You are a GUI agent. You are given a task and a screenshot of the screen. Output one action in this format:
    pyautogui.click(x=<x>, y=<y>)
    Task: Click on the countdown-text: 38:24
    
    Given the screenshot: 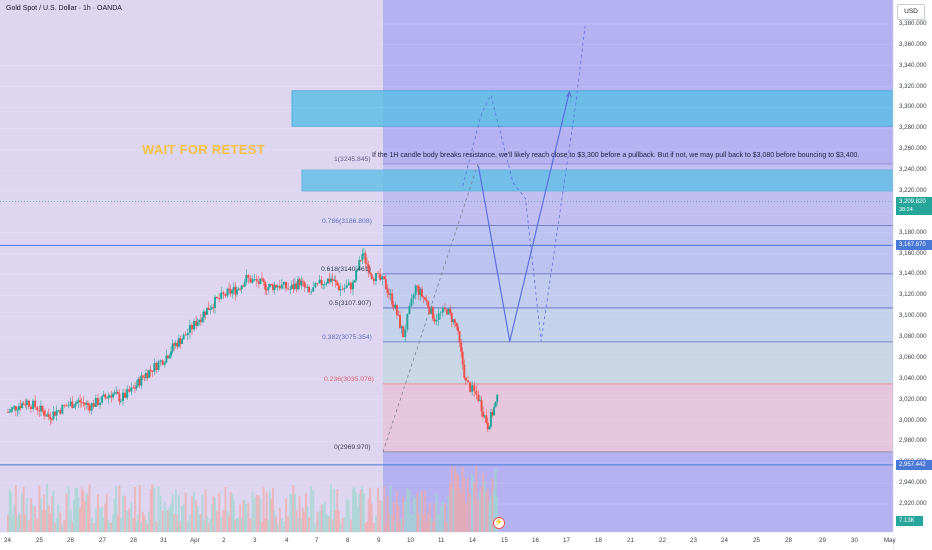 What is the action you would take?
    pyautogui.click(x=906, y=210)
    